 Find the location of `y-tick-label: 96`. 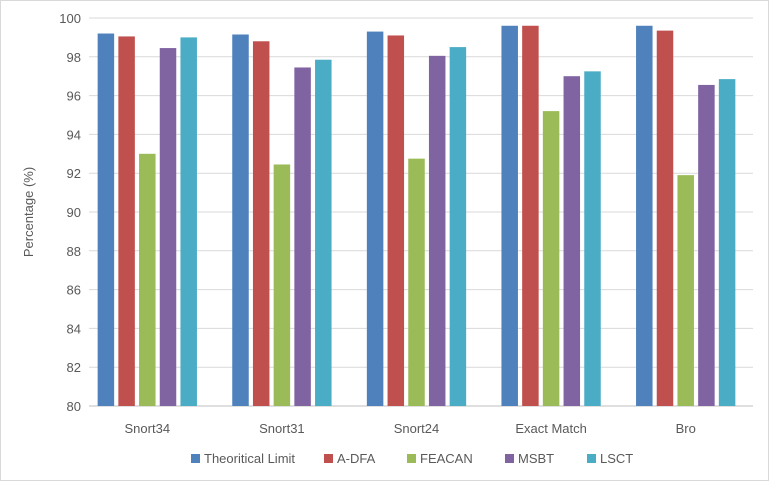

y-tick-label: 96 is located at coordinates (74, 96).